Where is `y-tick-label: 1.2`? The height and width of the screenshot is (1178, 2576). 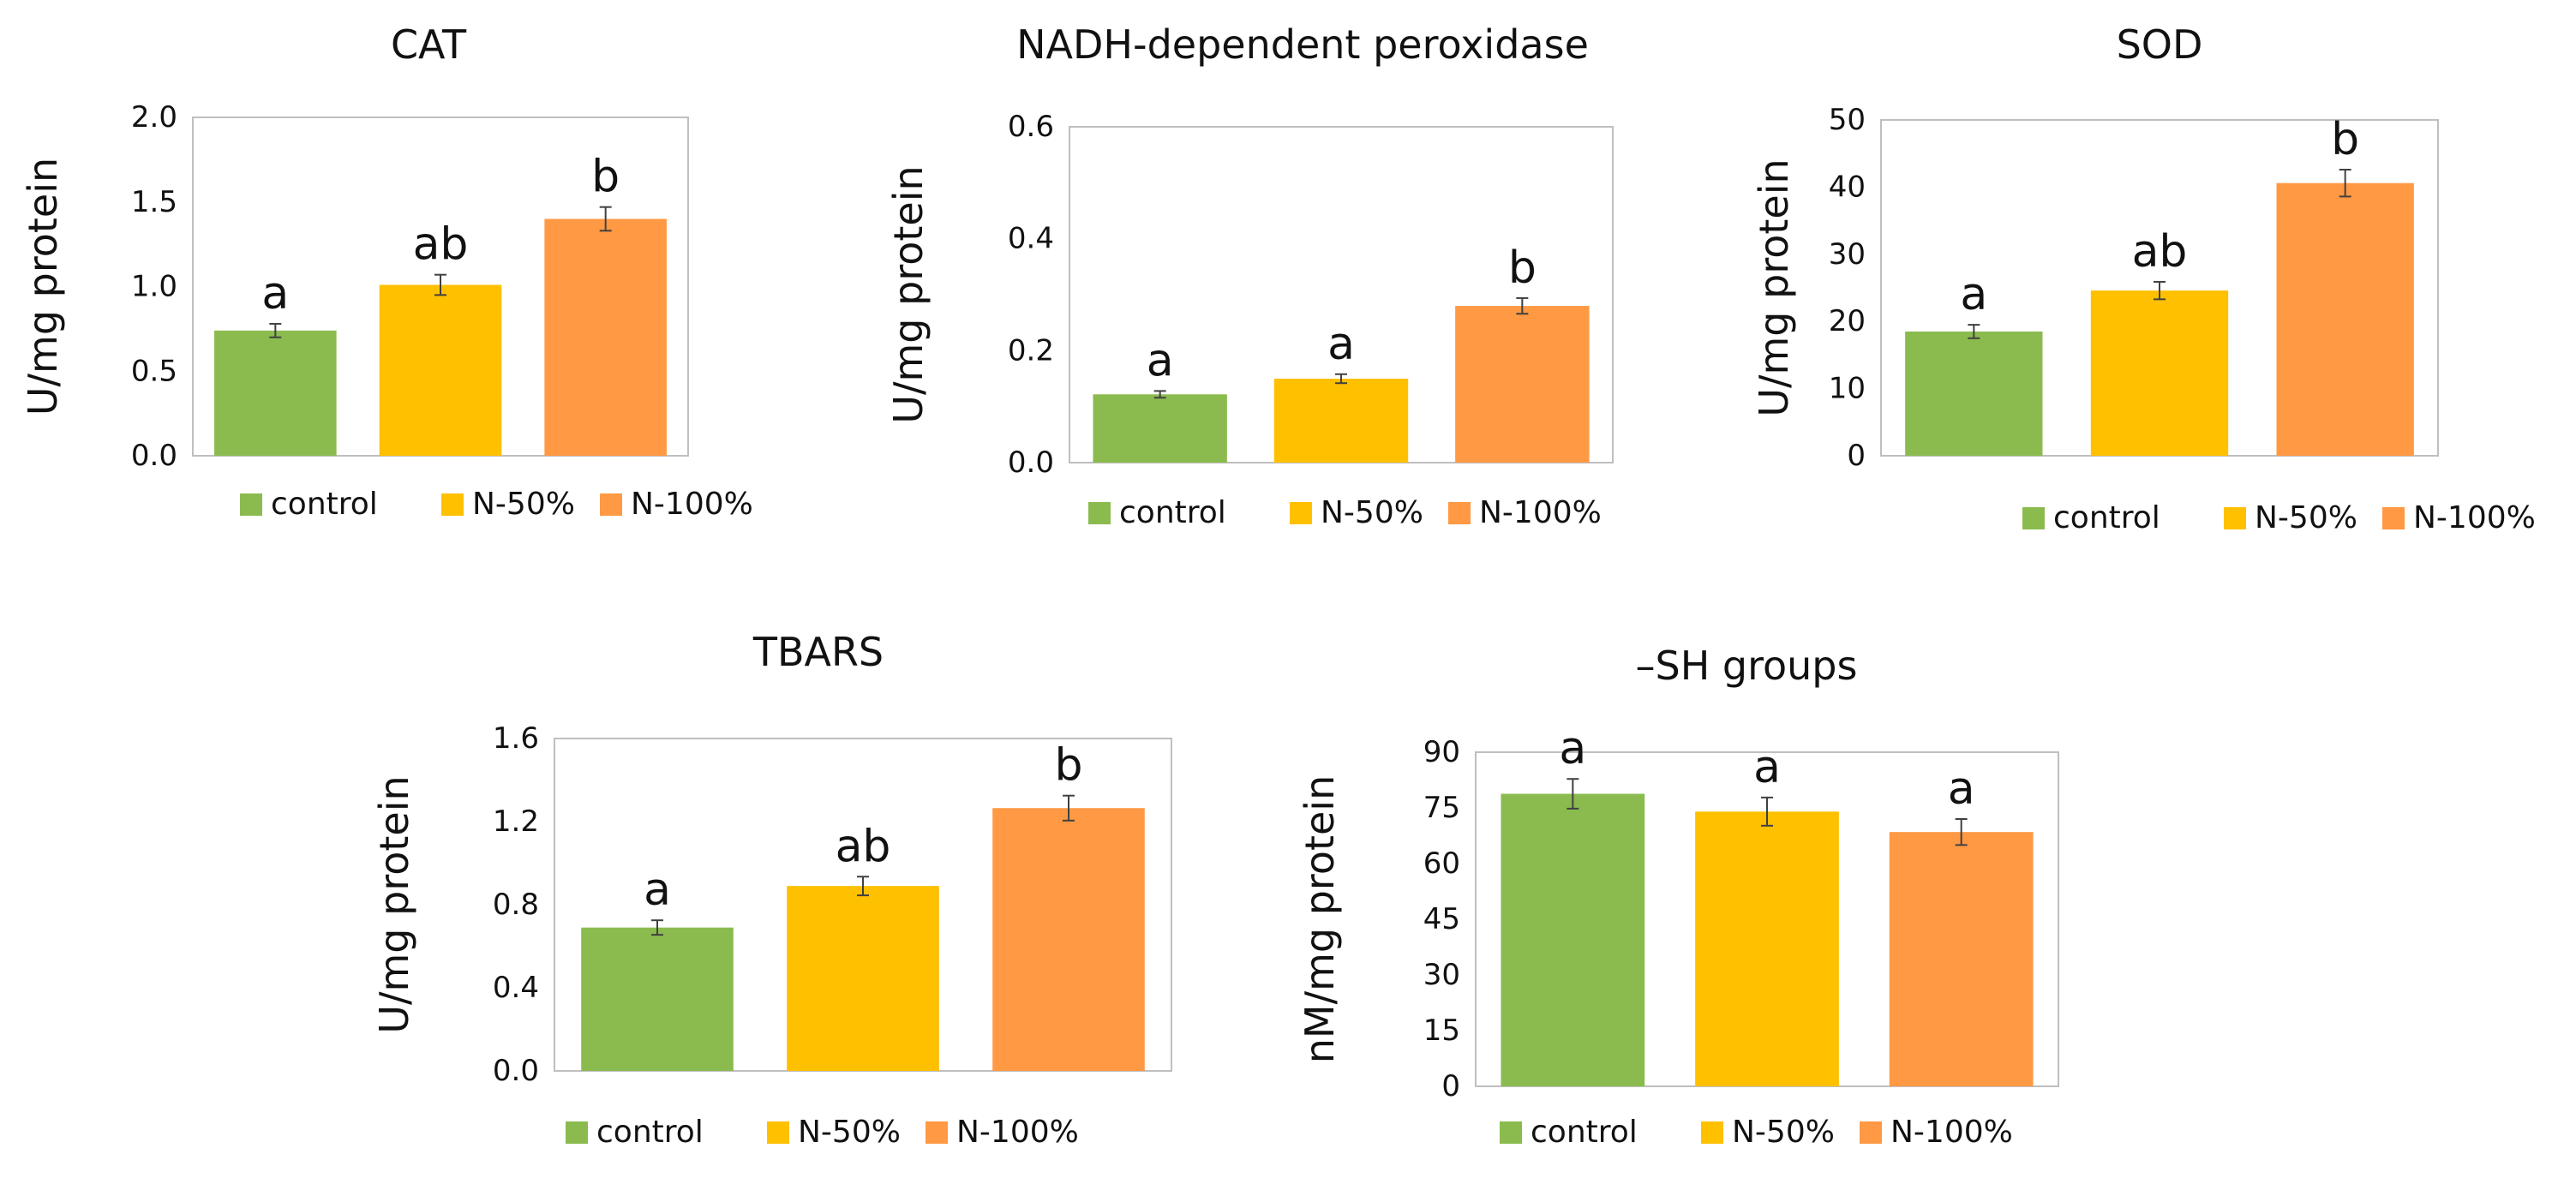 y-tick-label: 1.2 is located at coordinates (516, 822).